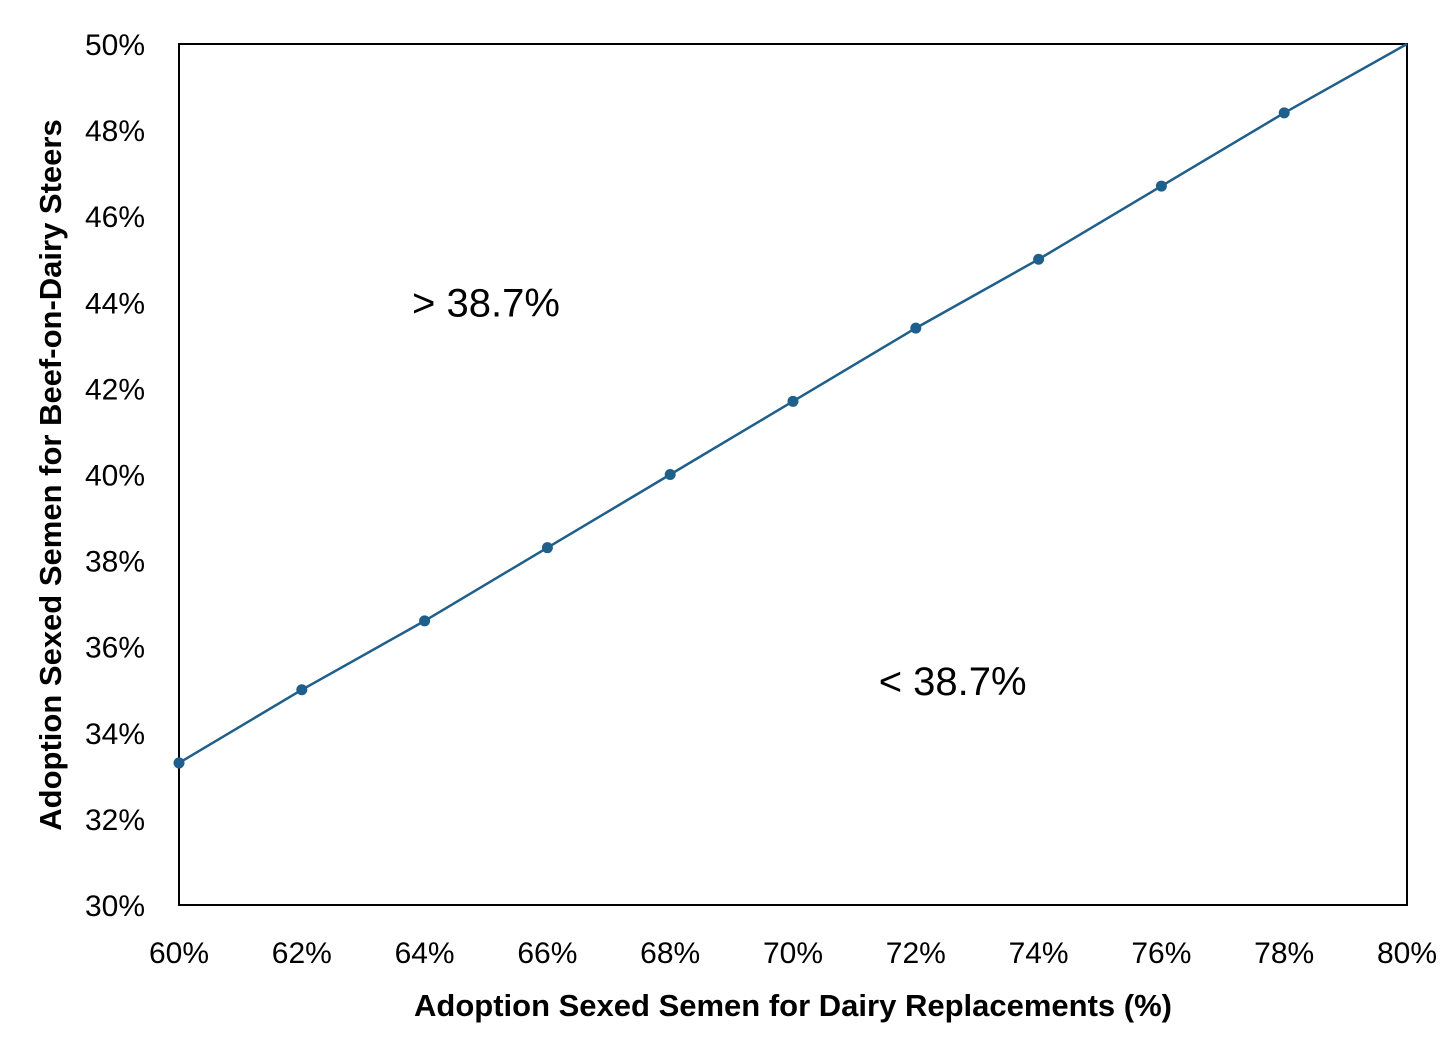 The image size is (1440, 1052). What do you see at coordinates (547, 953) in the screenshot?
I see `x-tick-label: 66%` at bounding box center [547, 953].